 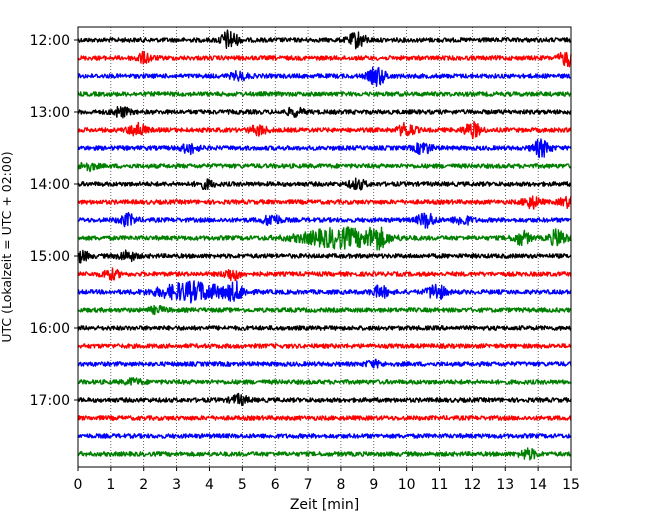 I want to click on y-tick-label: 16:00, so click(x=50, y=329).